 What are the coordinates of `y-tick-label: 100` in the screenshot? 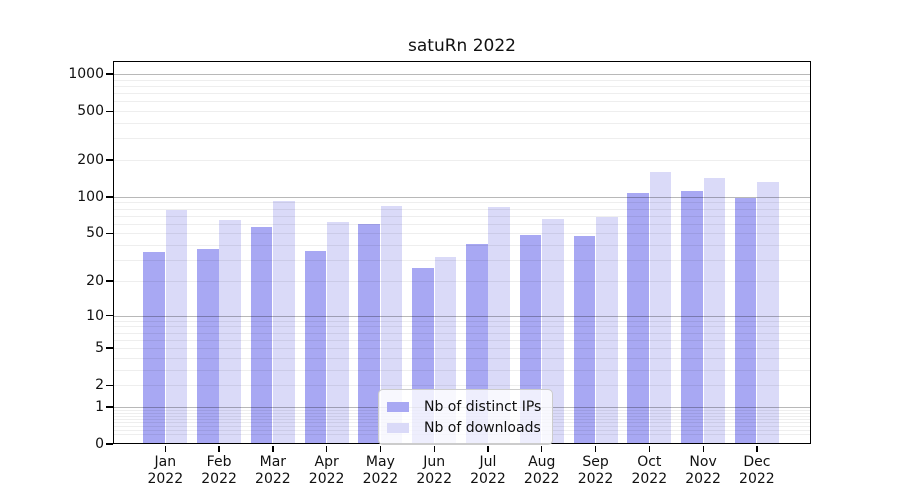 It's located at (90, 196).